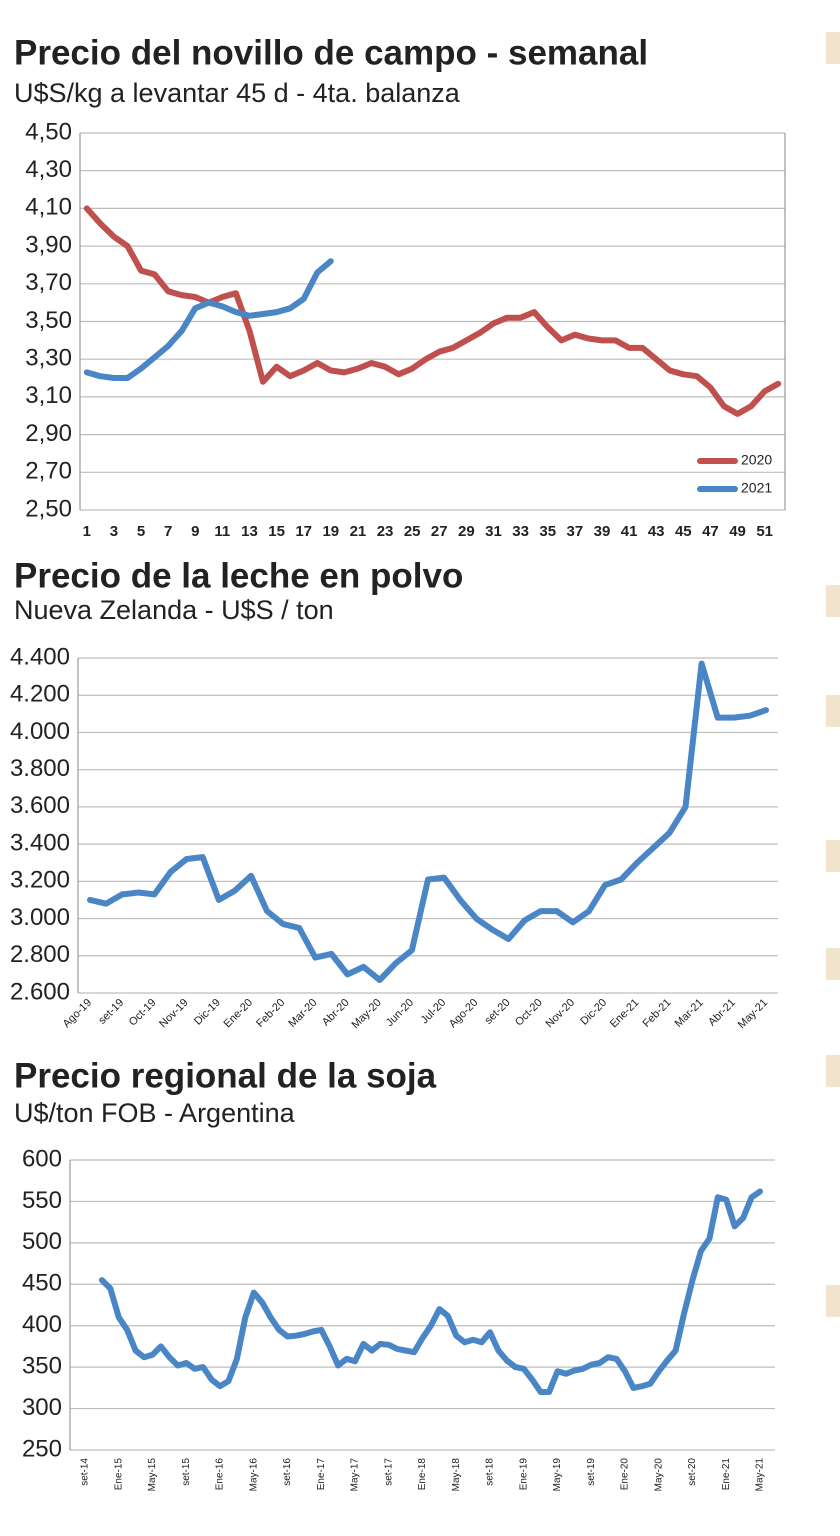  What do you see at coordinates (249, 531) in the screenshot?
I see `x-tick-label: 13` at bounding box center [249, 531].